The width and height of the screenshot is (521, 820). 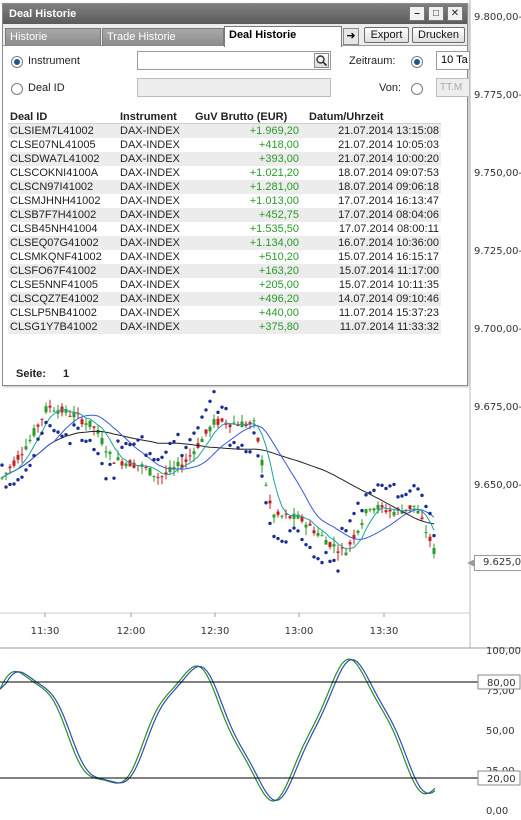 What do you see at coordinates (148, 117) in the screenshot?
I see `header-instrument: Instrument` at bounding box center [148, 117].